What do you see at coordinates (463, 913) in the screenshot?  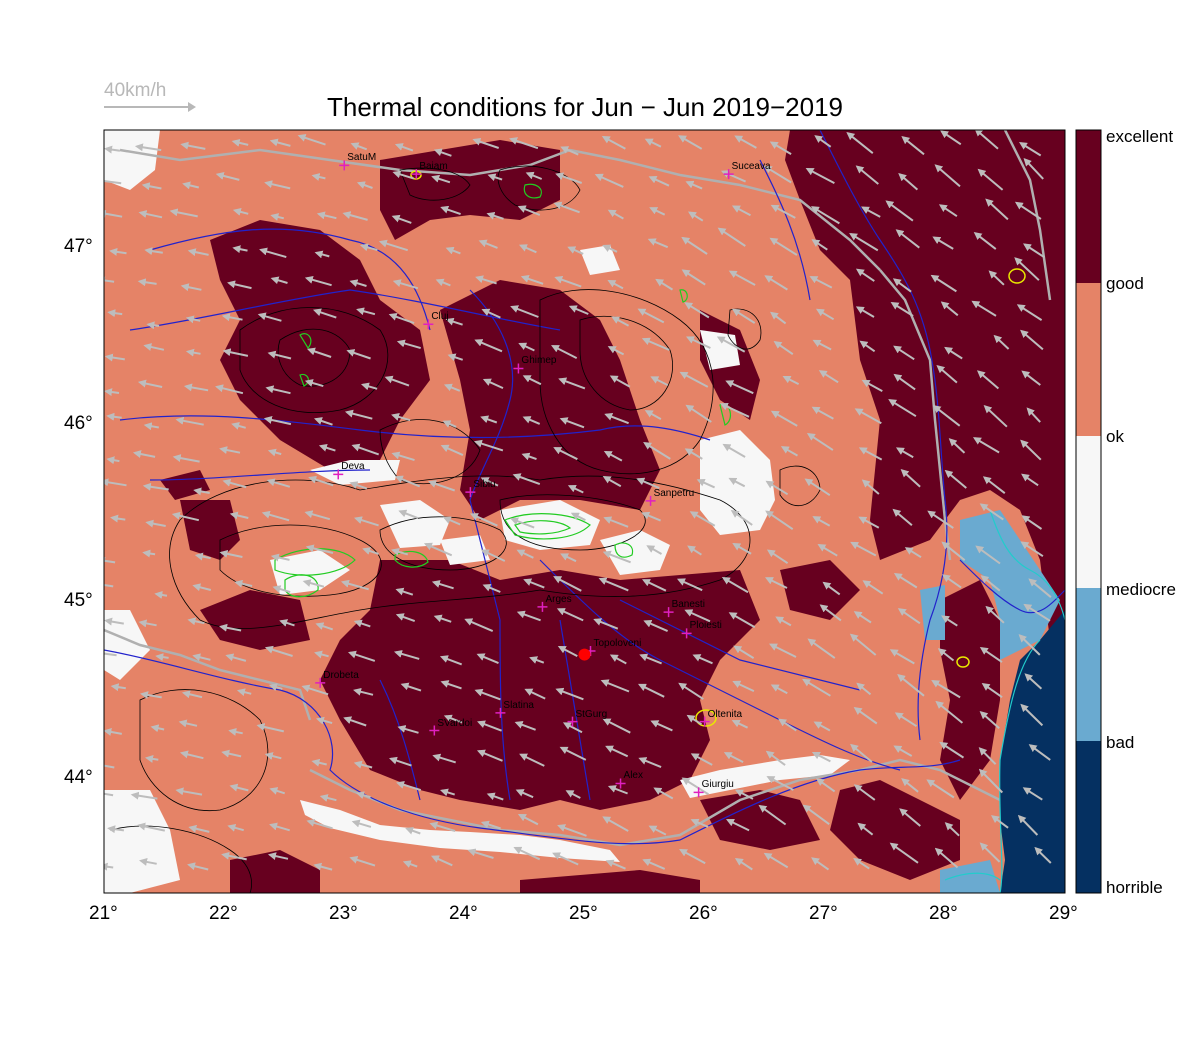 I see `x-tick-24: 24°` at bounding box center [463, 913].